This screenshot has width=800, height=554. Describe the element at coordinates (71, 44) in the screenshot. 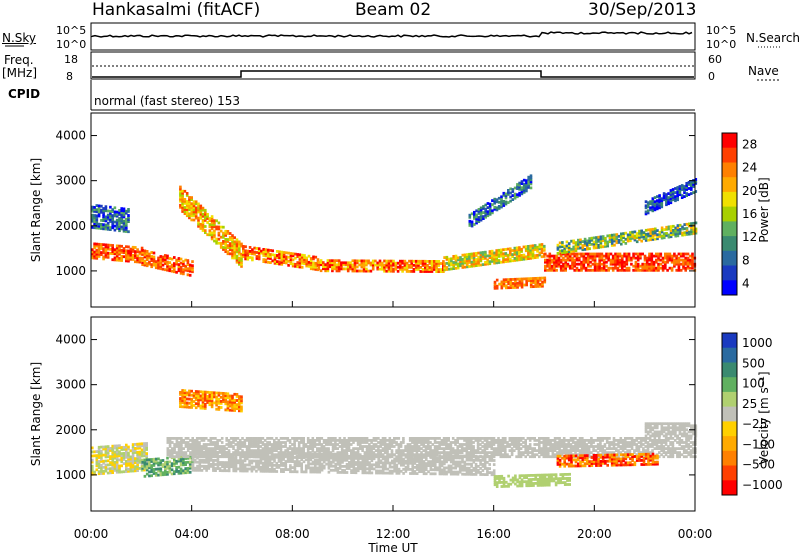

I see `nsky-tick-low: 10^0` at that location.